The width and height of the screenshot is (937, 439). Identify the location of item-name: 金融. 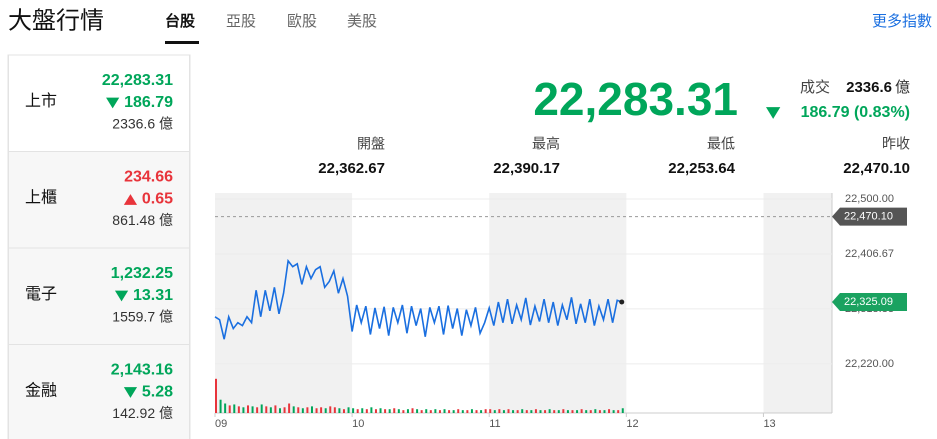
(41, 391).